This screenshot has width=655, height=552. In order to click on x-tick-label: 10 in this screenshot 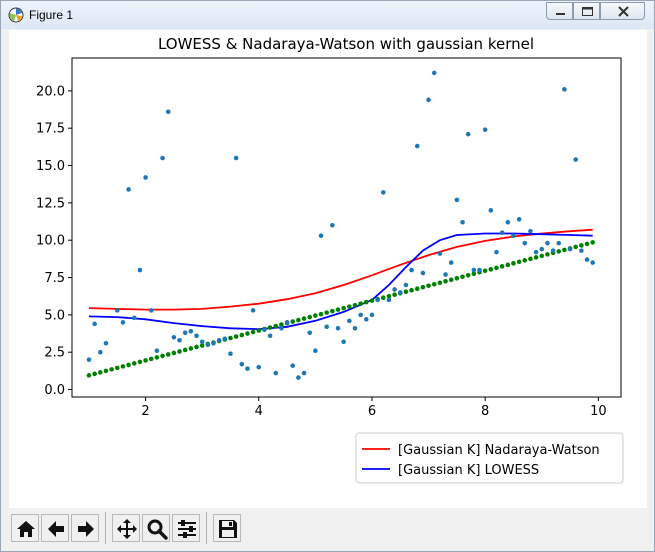, I will do `click(598, 411)`.